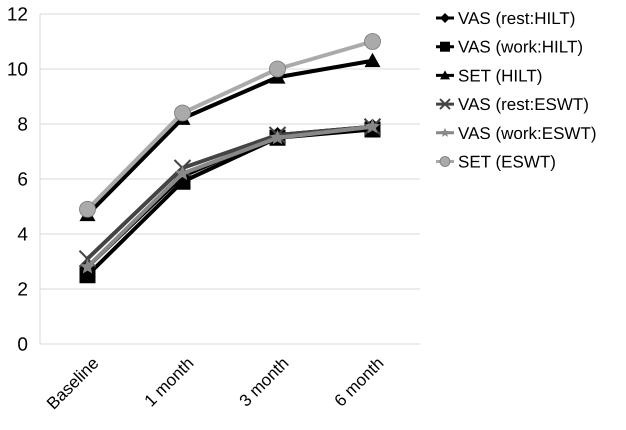  Describe the element at coordinates (17, 15) in the screenshot. I see `y-tick-label: 12` at that location.